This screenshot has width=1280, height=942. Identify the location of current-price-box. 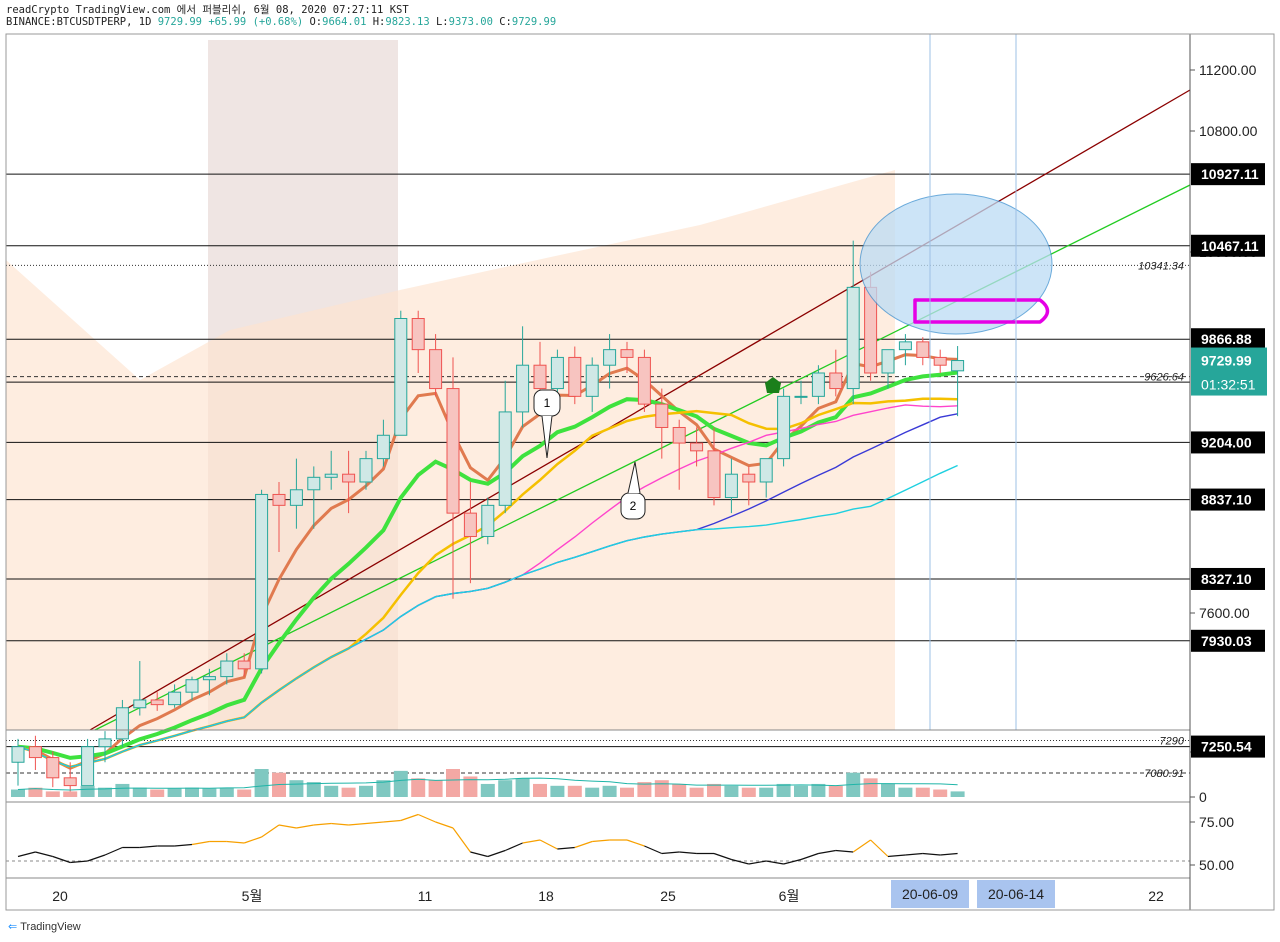
(1229, 371).